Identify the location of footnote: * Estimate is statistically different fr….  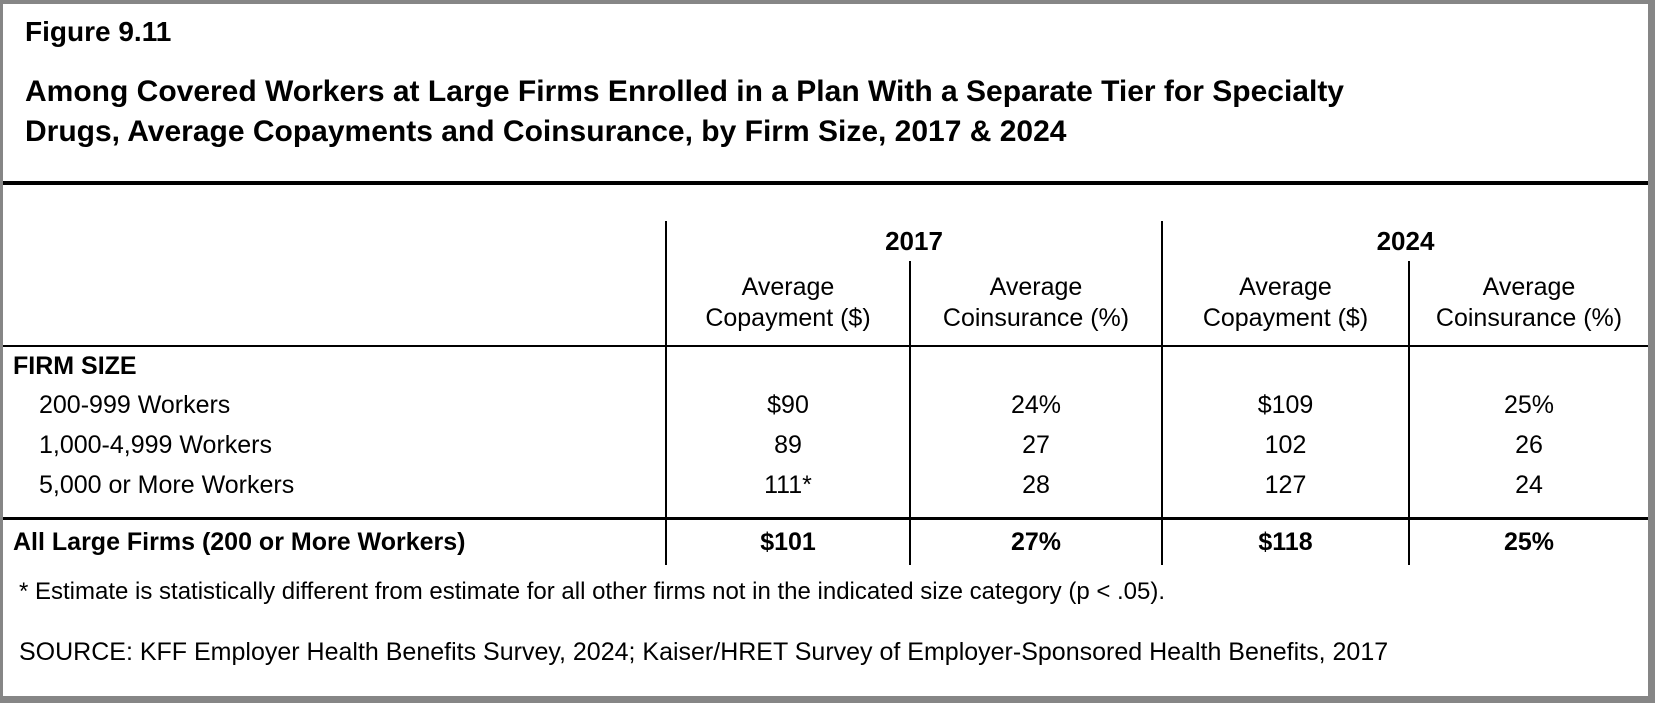
(592, 591).